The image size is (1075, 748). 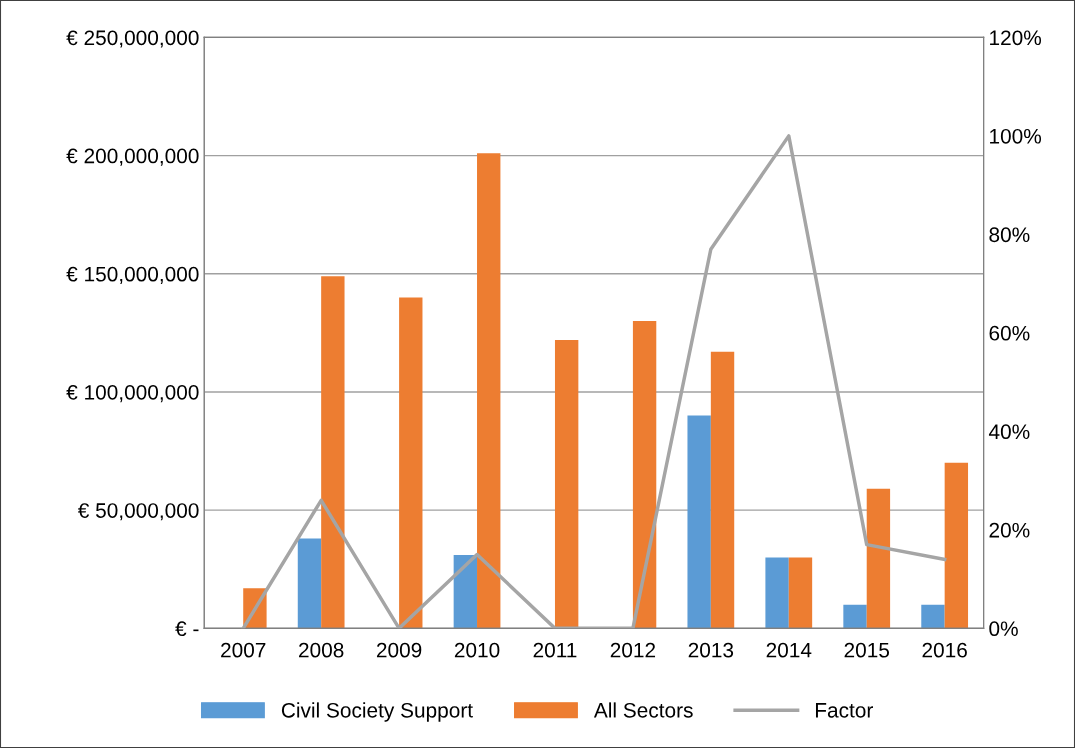 What do you see at coordinates (132, 393) in the screenshot?
I see `y-tick-label: € 100,000,000` at bounding box center [132, 393].